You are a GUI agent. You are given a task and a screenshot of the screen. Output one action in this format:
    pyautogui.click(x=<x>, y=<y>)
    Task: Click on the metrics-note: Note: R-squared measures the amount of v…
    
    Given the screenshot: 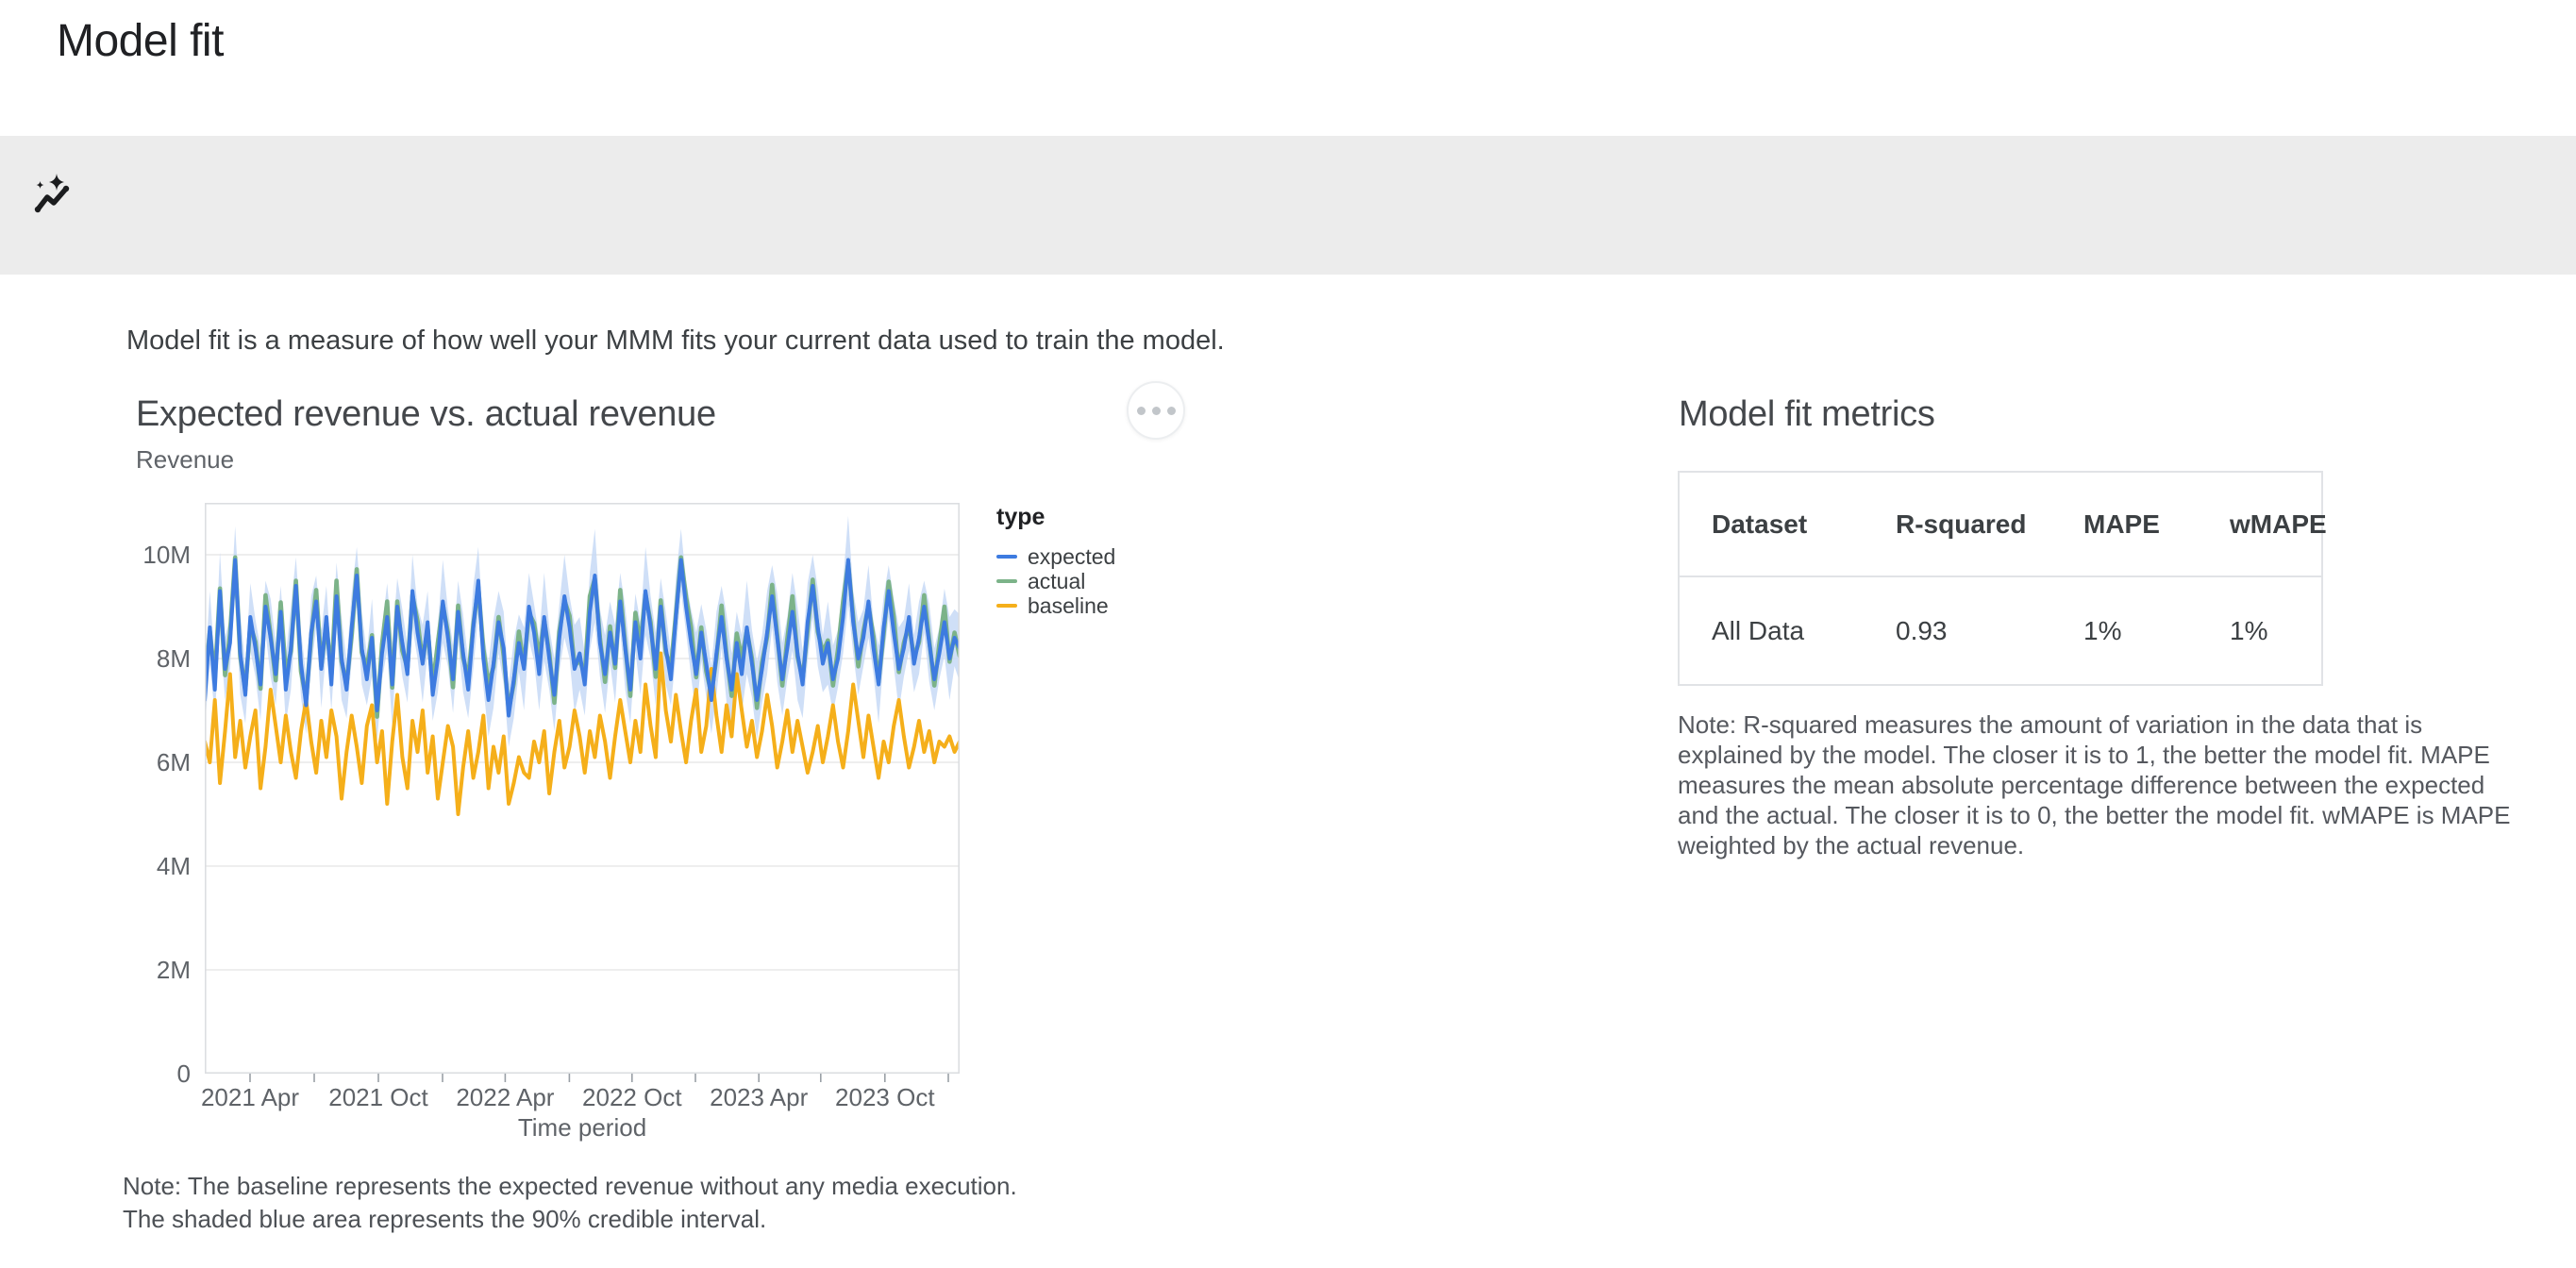 What is the action you would take?
    pyautogui.click(x=2094, y=784)
    